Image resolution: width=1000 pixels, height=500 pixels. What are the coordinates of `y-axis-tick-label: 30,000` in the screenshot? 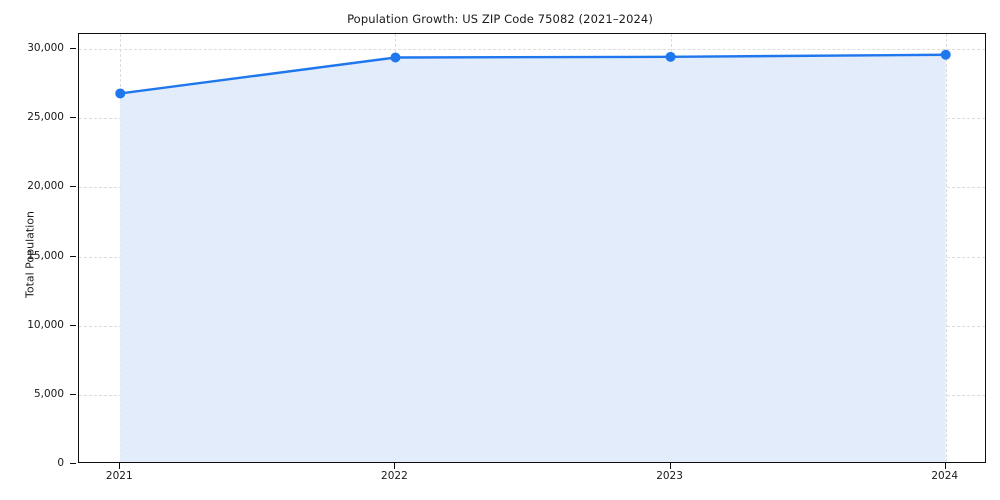 It's located at (45, 48).